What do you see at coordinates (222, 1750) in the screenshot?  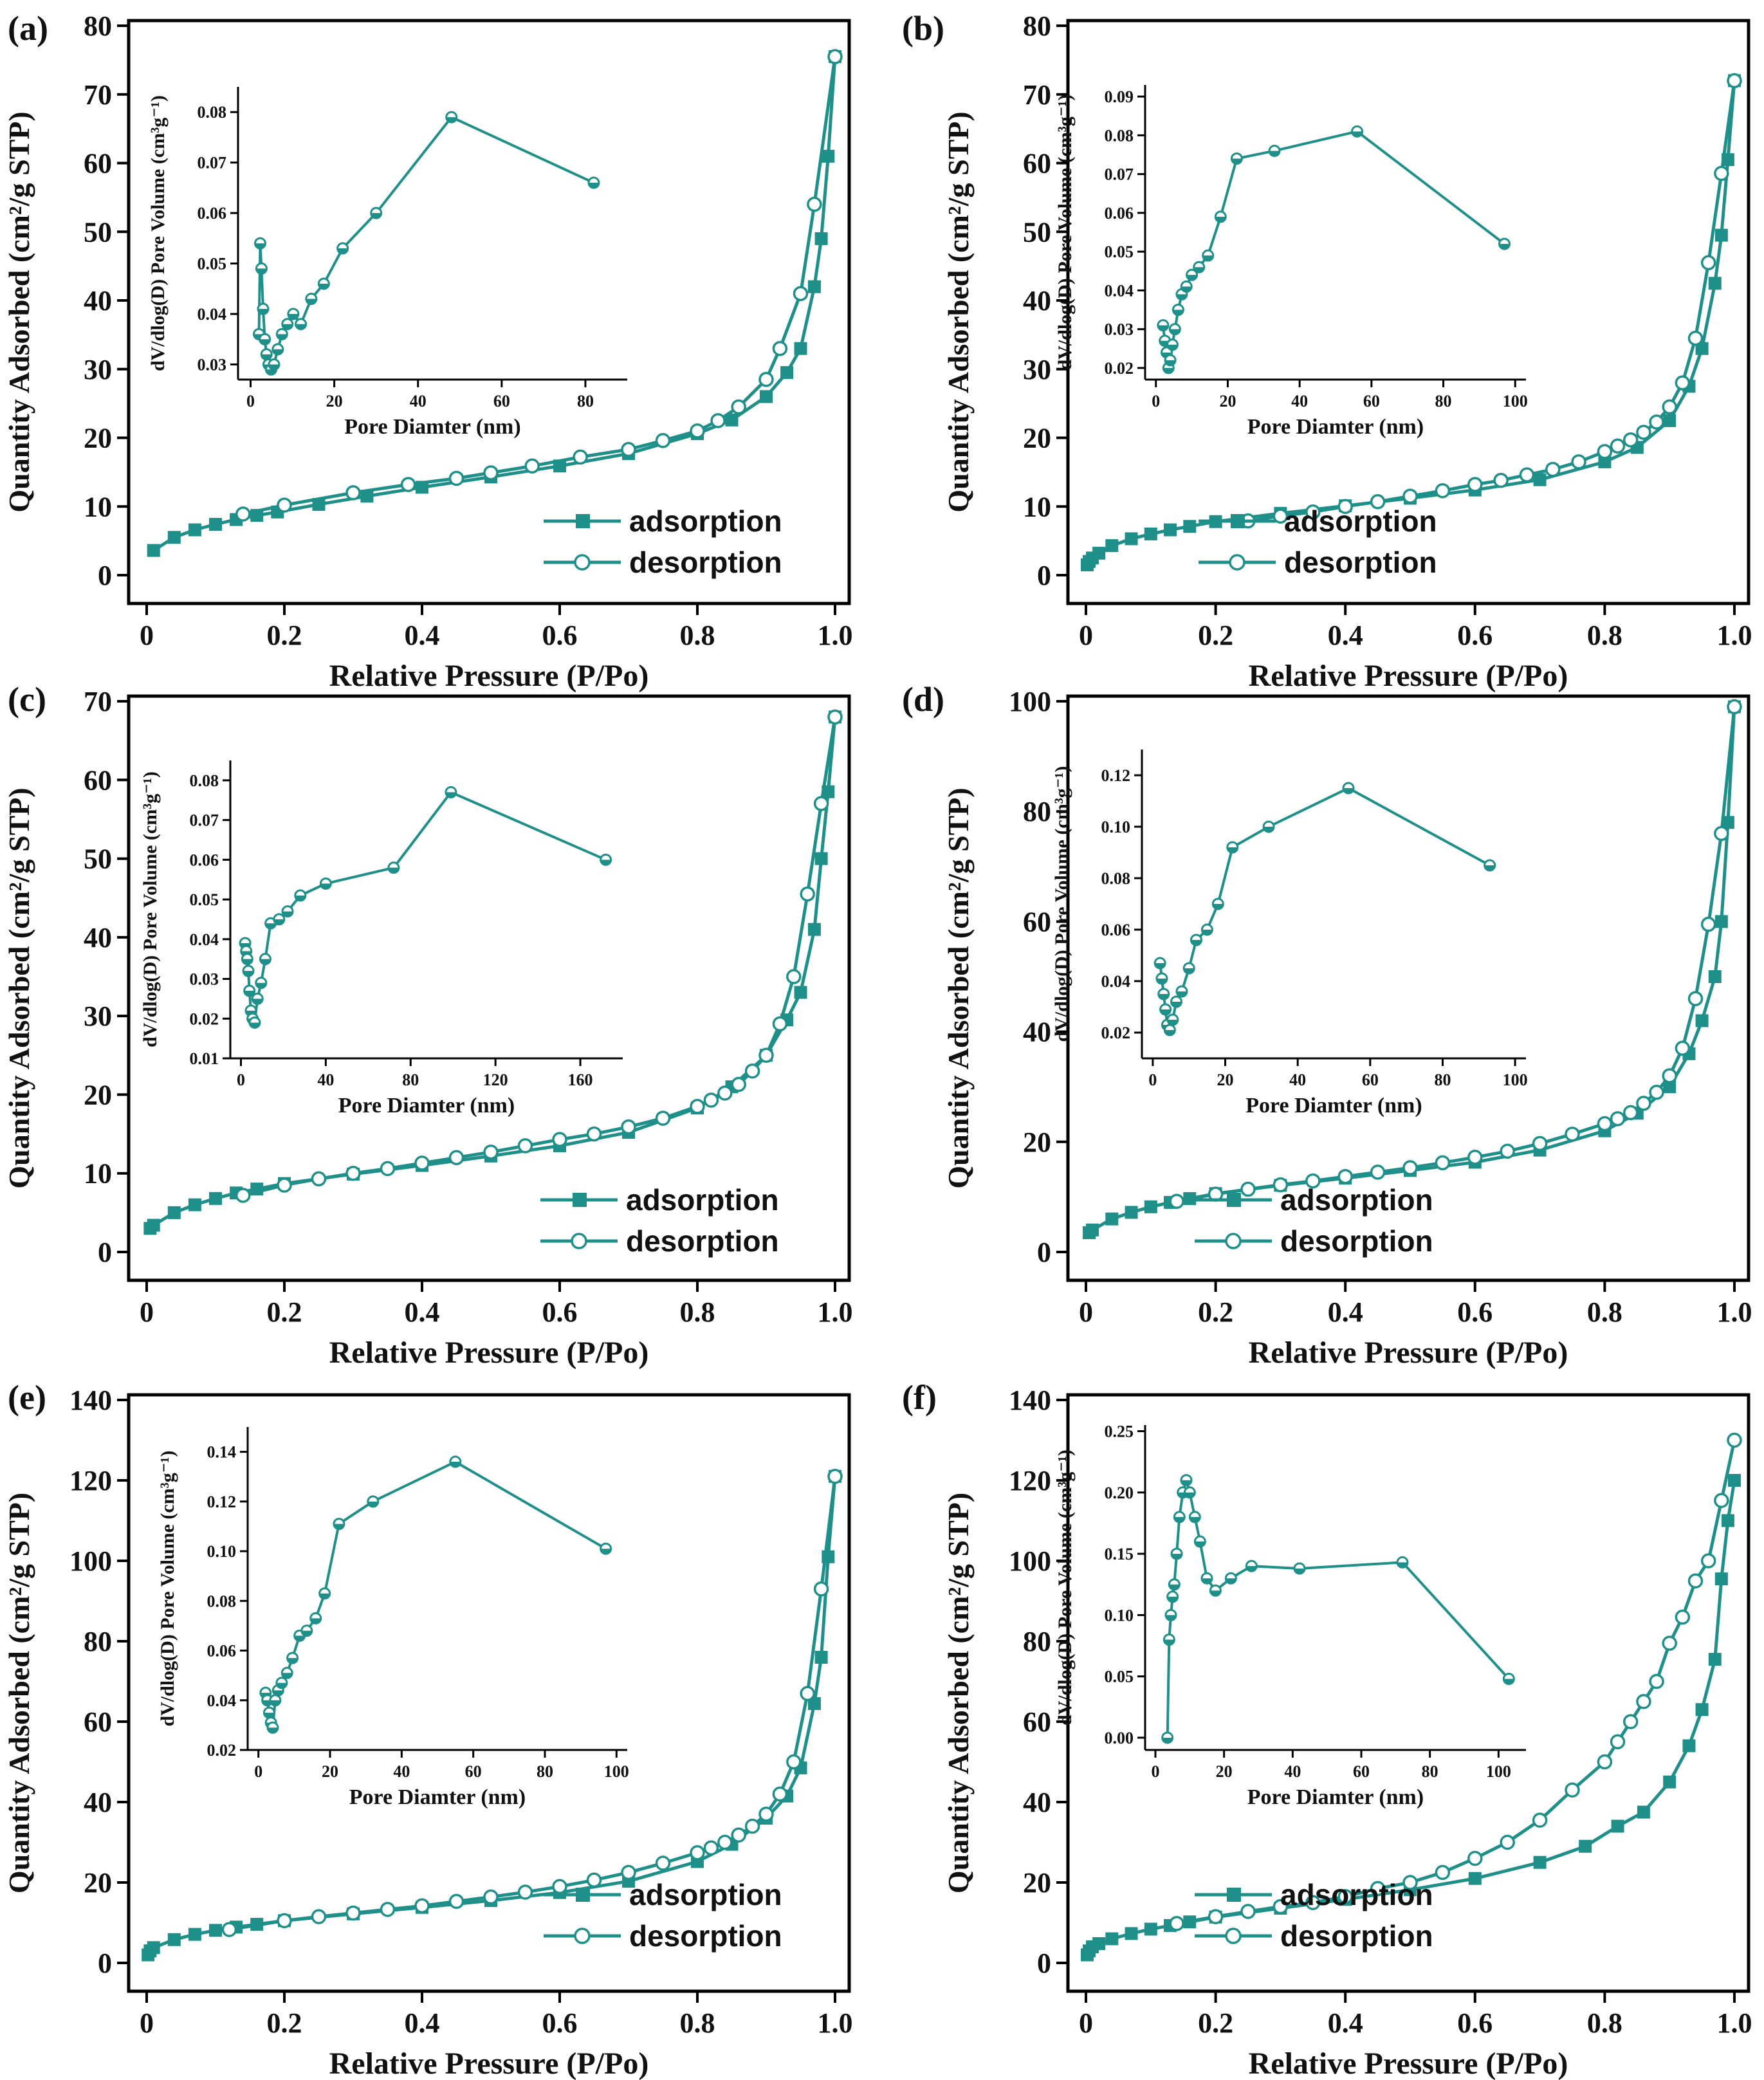 I see `inset-y-tick-label: 0.02` at bounding box center [222, 1750].